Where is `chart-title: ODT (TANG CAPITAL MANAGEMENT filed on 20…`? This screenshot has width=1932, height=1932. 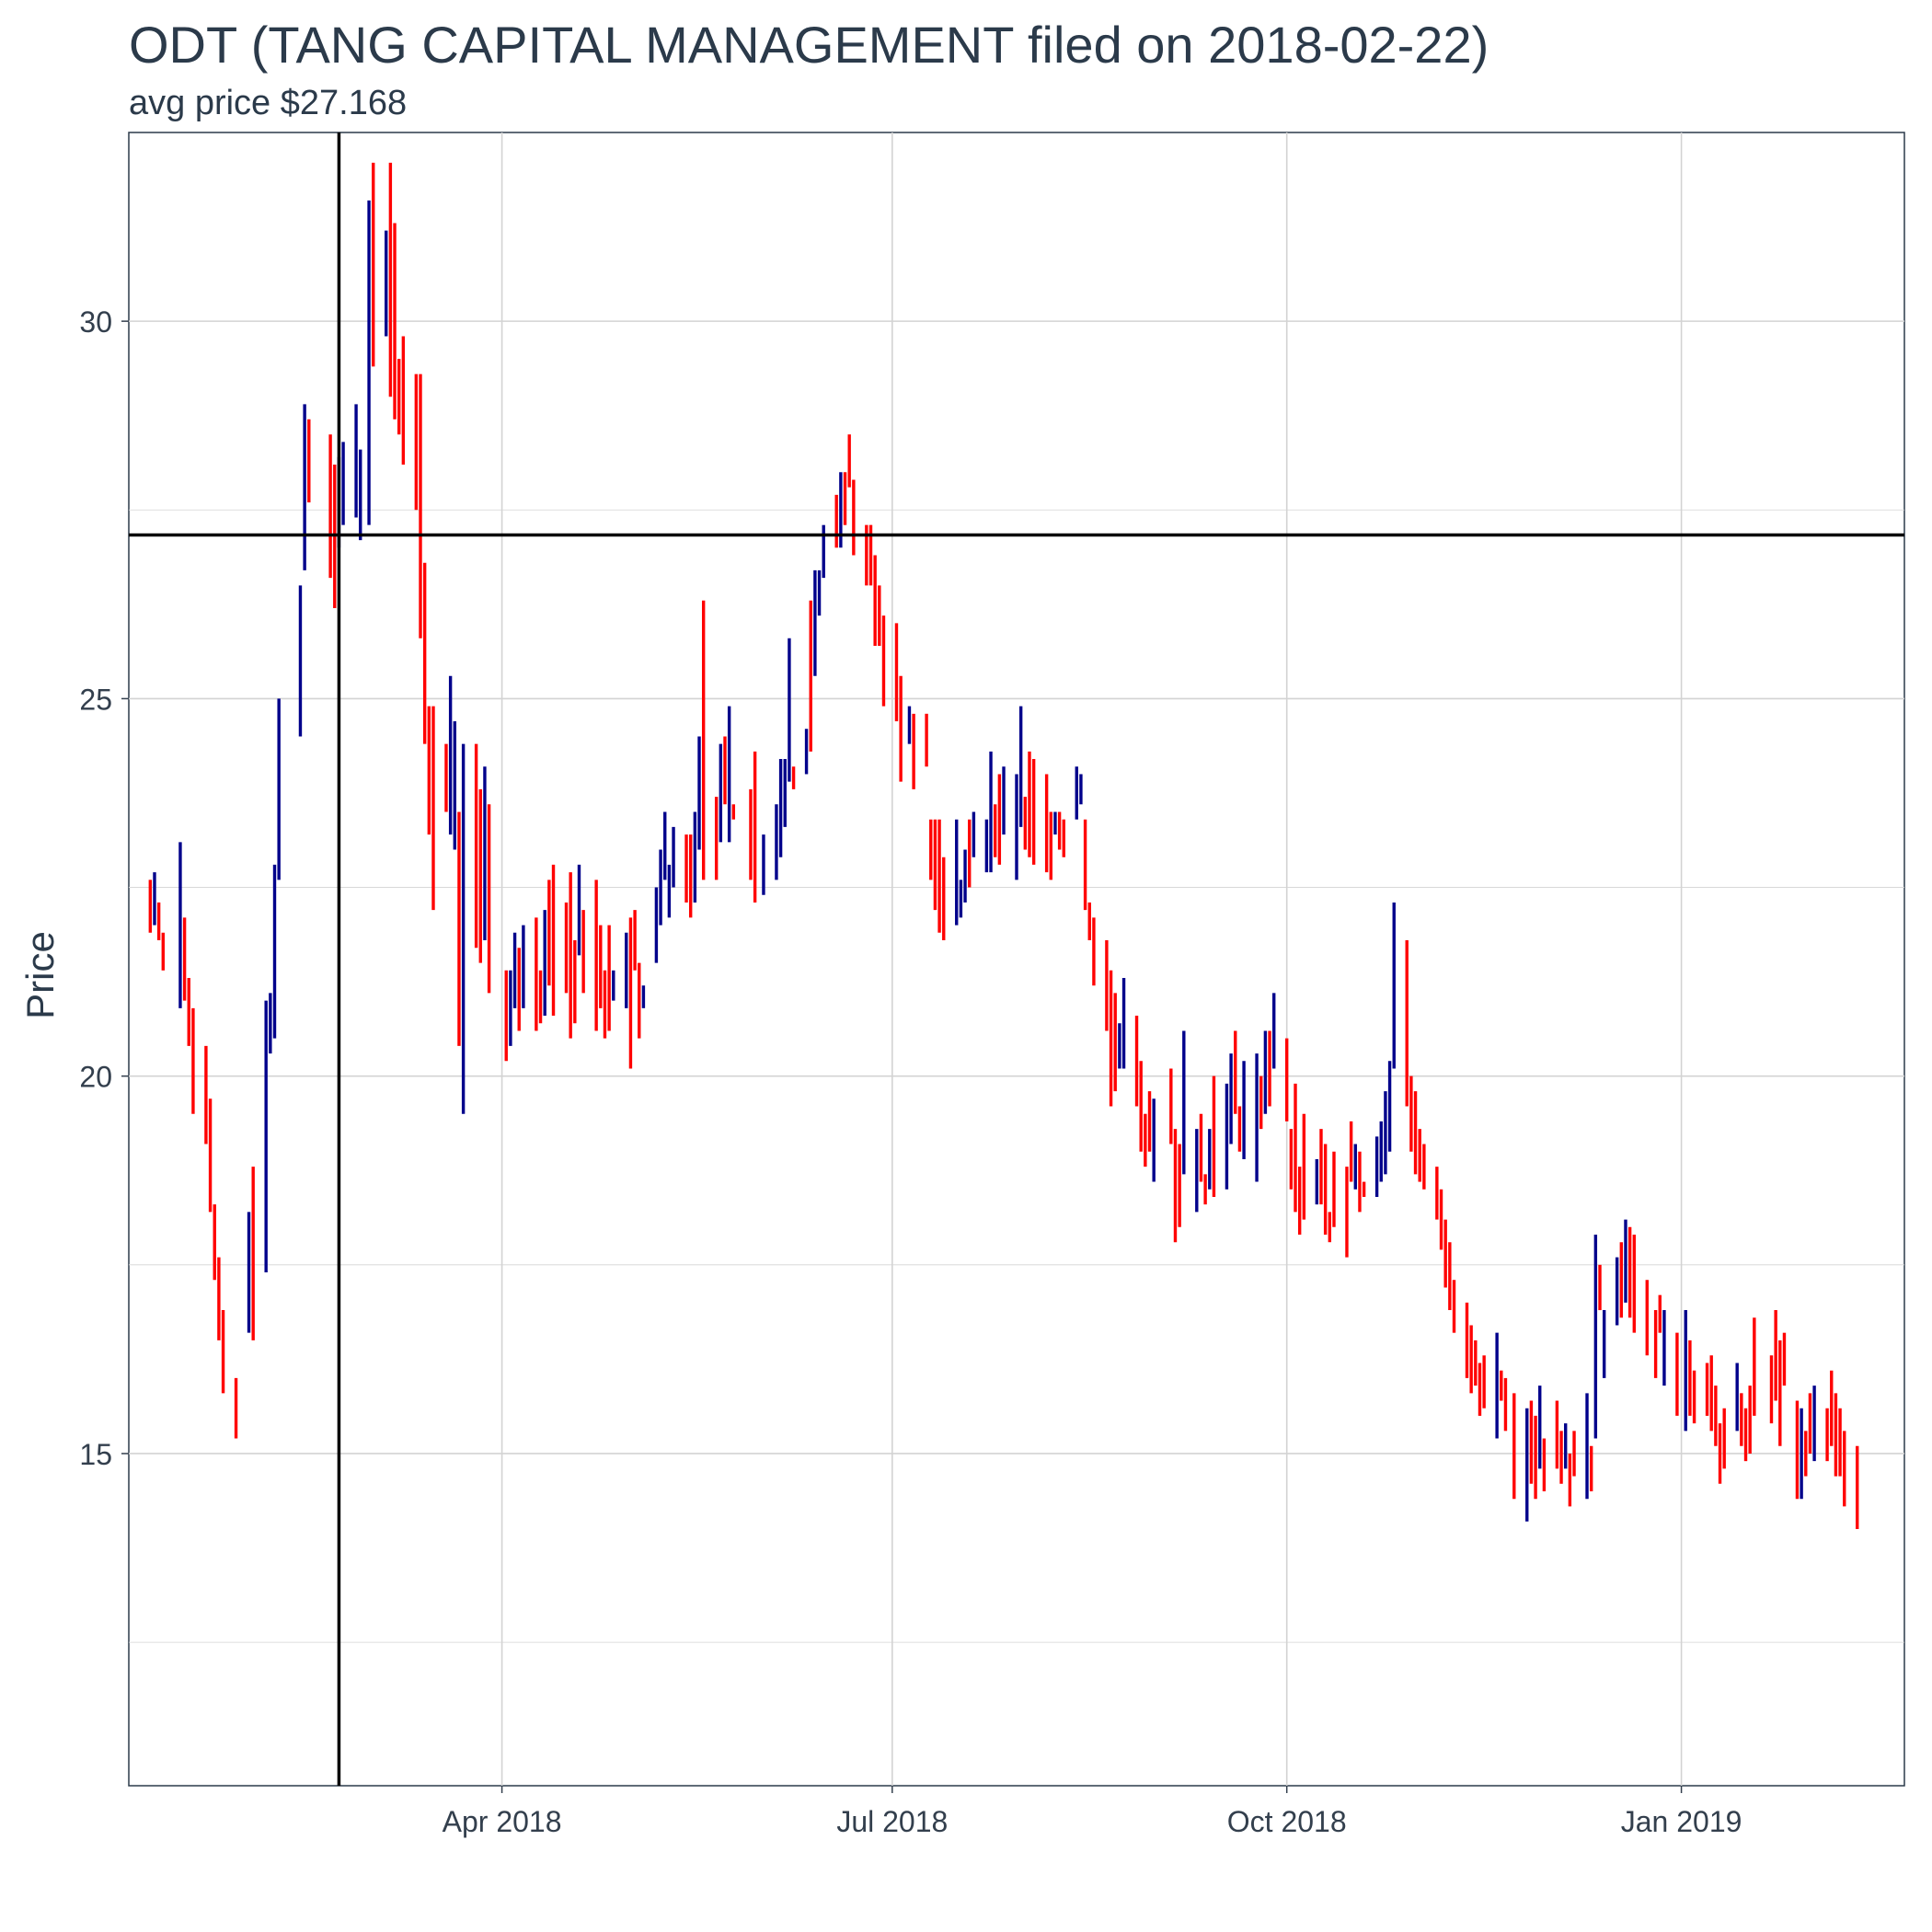
chart-title: ODT (TANG CAPITAL MANAGEMENT filed on 20… is located at coordinates (809, 45).